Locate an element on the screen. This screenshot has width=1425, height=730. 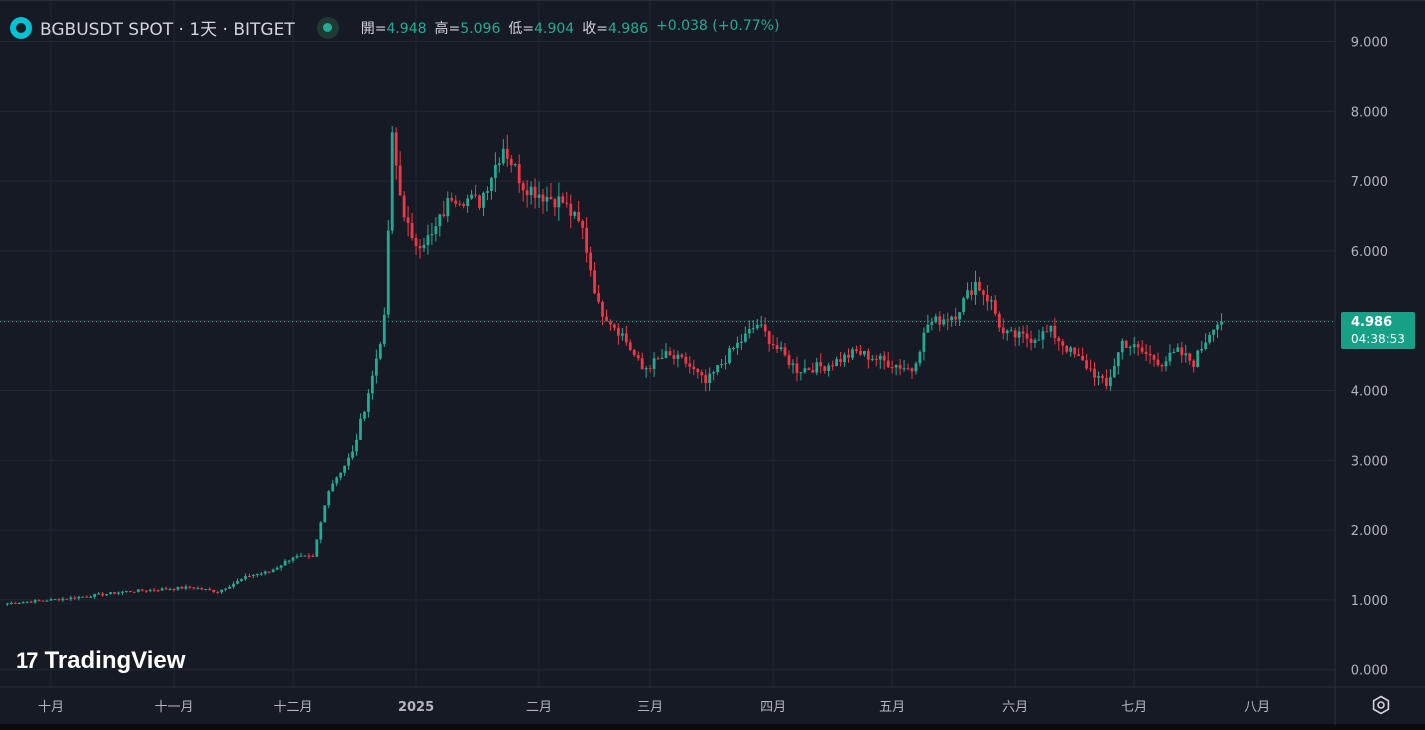
market-status-icon is located at coordinates (327, 27).